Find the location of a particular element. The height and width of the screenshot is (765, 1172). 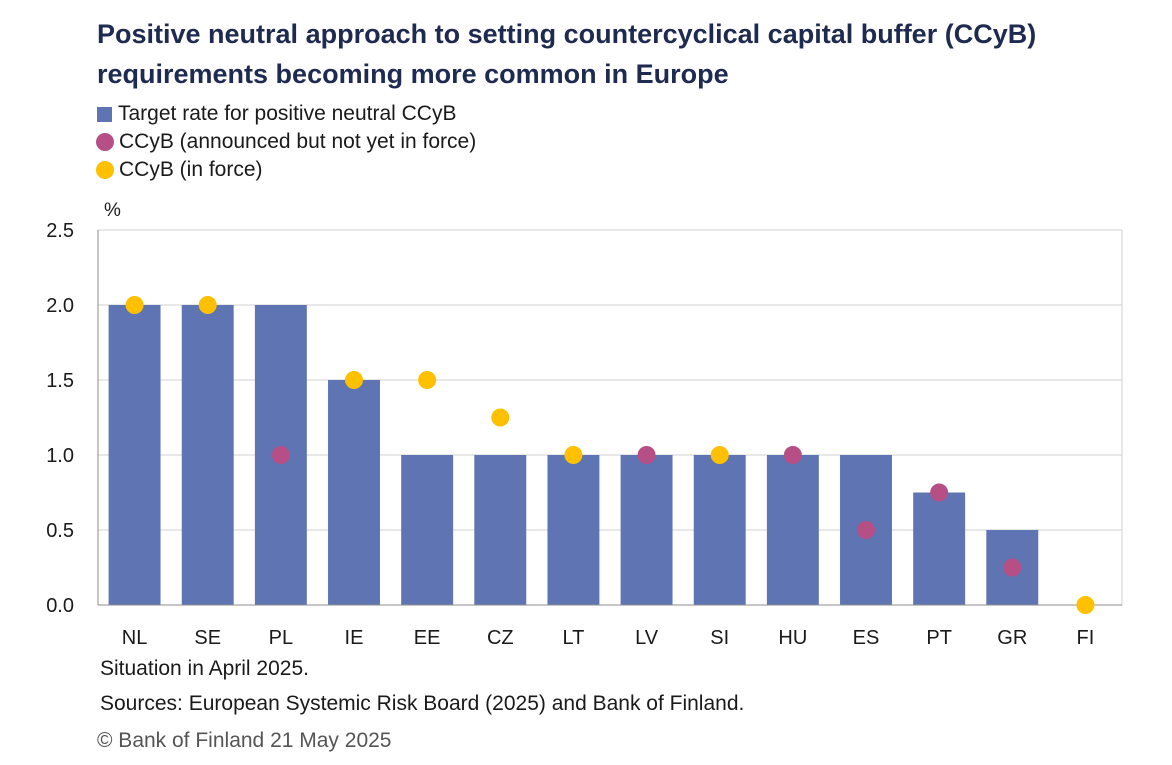

x-tick-label: GR is located at coordinates (1012, 638).